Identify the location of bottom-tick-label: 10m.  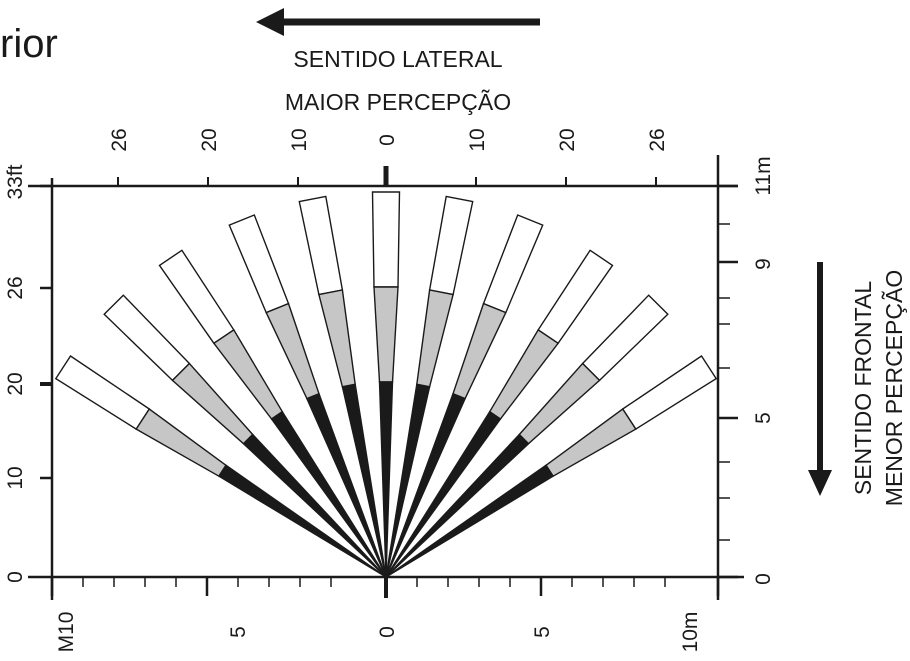
(690, 632).